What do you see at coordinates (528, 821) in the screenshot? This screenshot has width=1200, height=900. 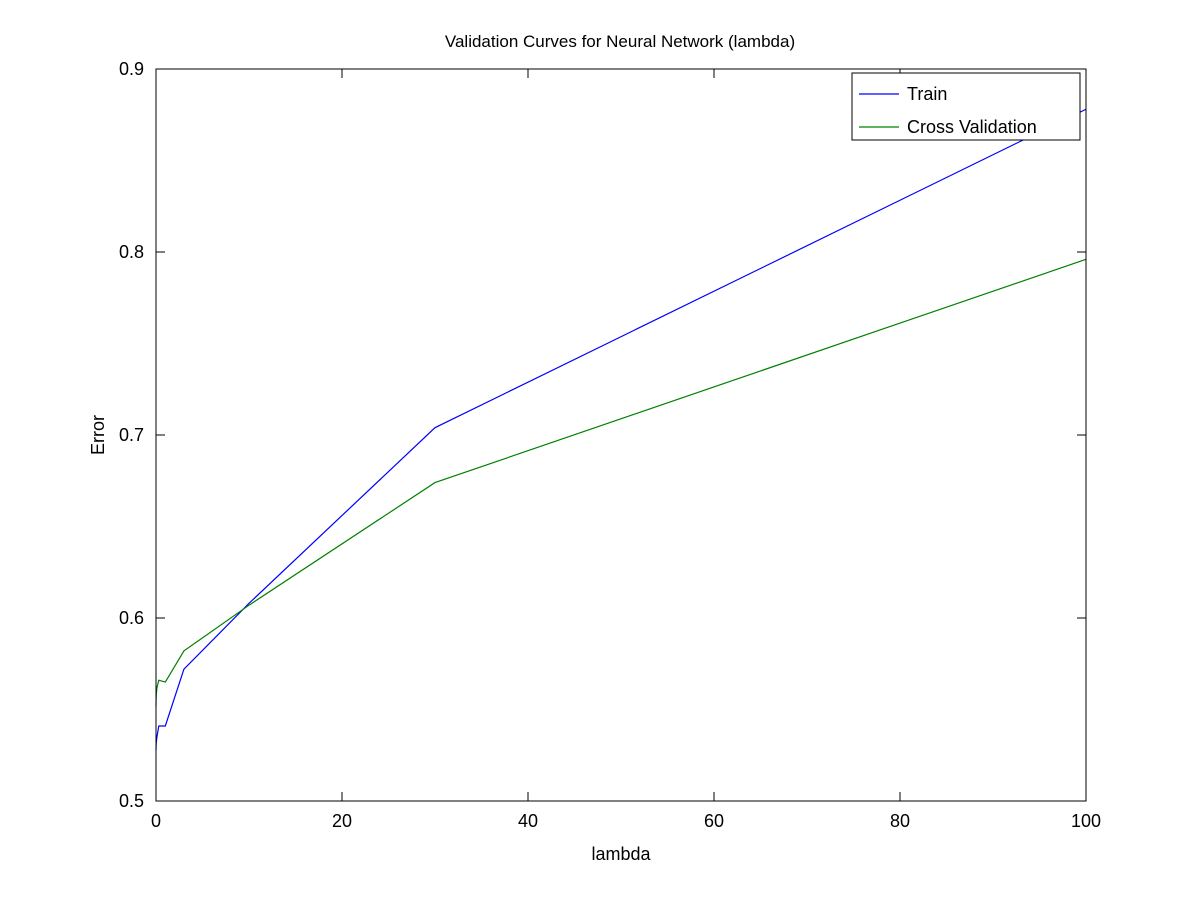 I see `x-tick-label: 40` at bounding box center [528, 821].